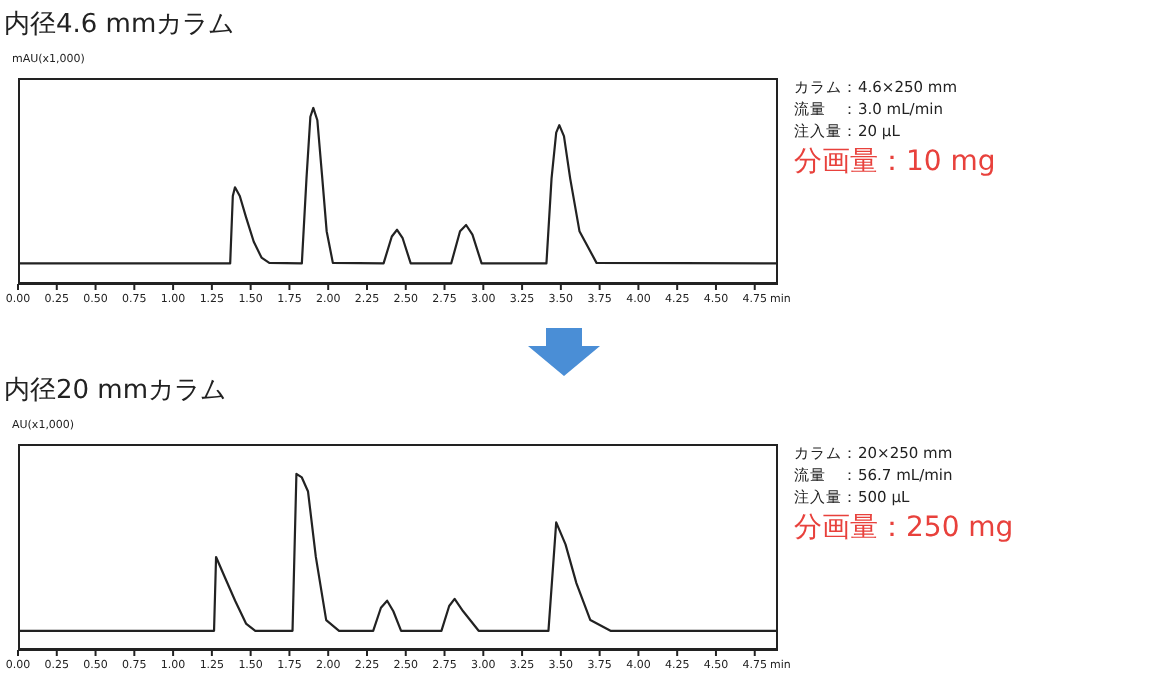  Describe the element at coordinates (119, 25) in the screenshot. I see `chart-title: 内径4.6 mmカラム` at that location.